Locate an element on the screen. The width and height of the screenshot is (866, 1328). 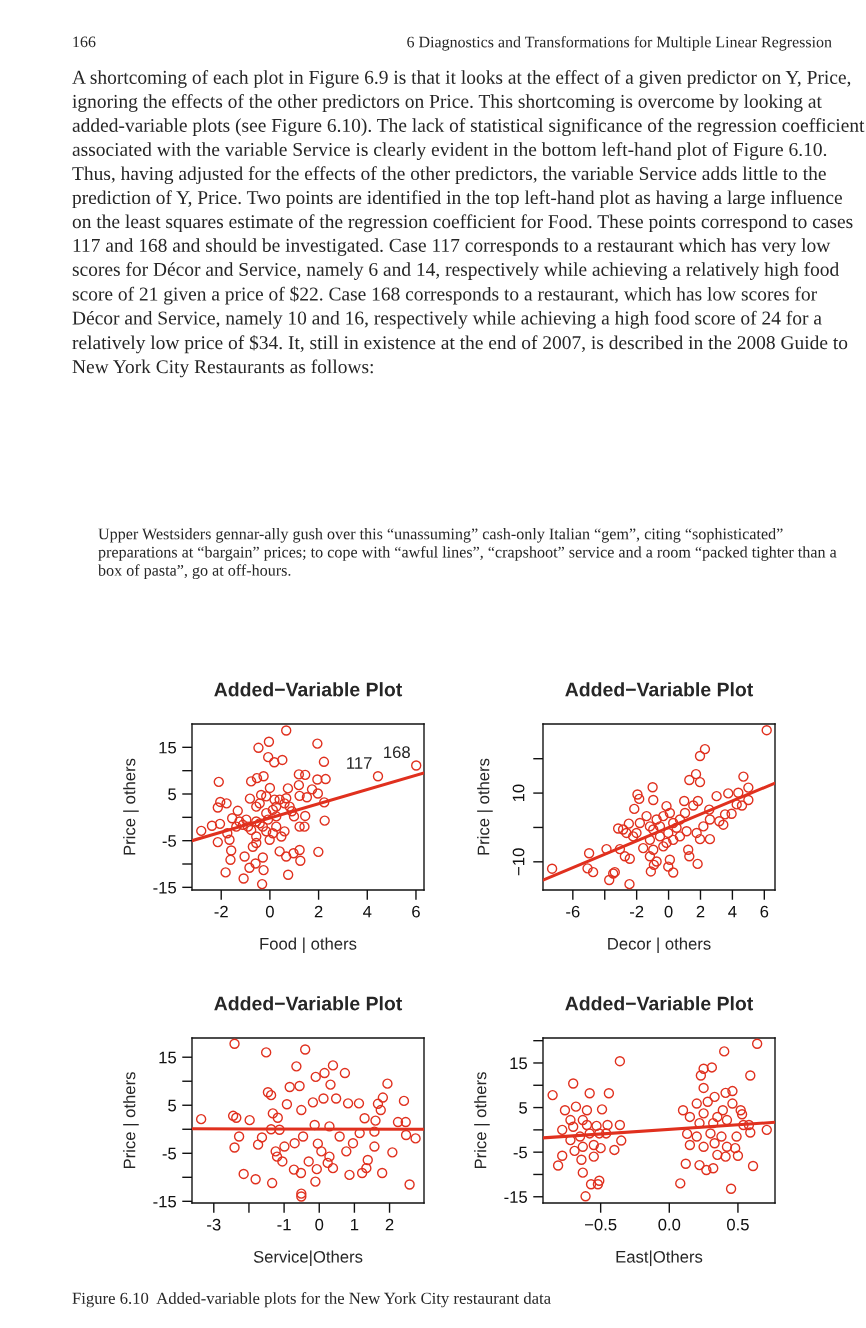
y-tick-label: −10 is located at coordinates (518, 862).